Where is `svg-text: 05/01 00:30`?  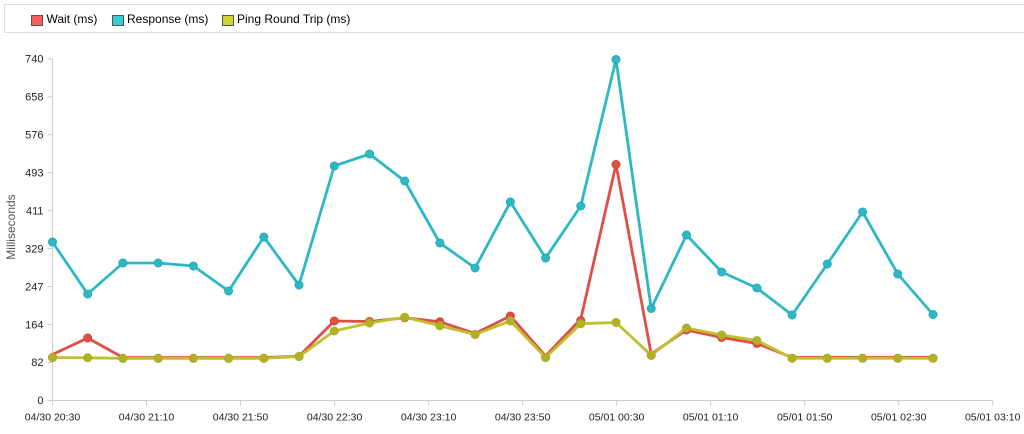
svg-text: 05/01 00:30 is located at coordinates (617, 417).